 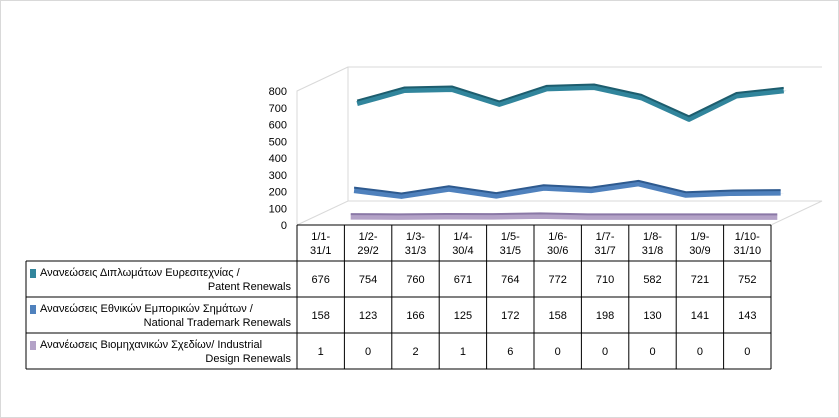 What do you see at coordinates (605, 237) in the screenshot?
I see `category-label: 1/7-` at bounding box center [605, 237].